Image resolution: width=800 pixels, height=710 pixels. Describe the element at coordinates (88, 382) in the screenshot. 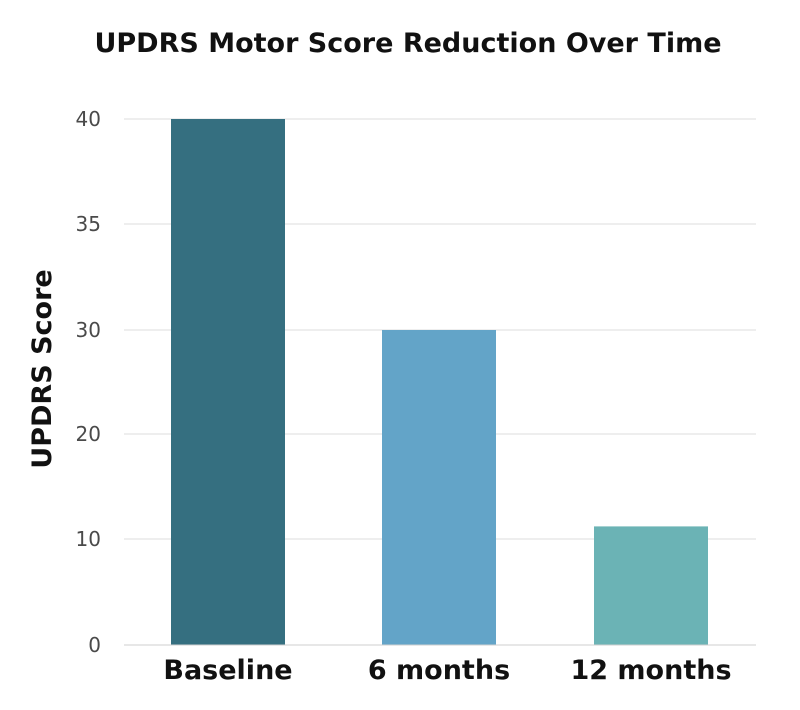

I see `y-tick-labels: 0 10 20 30 35 40` at that location.